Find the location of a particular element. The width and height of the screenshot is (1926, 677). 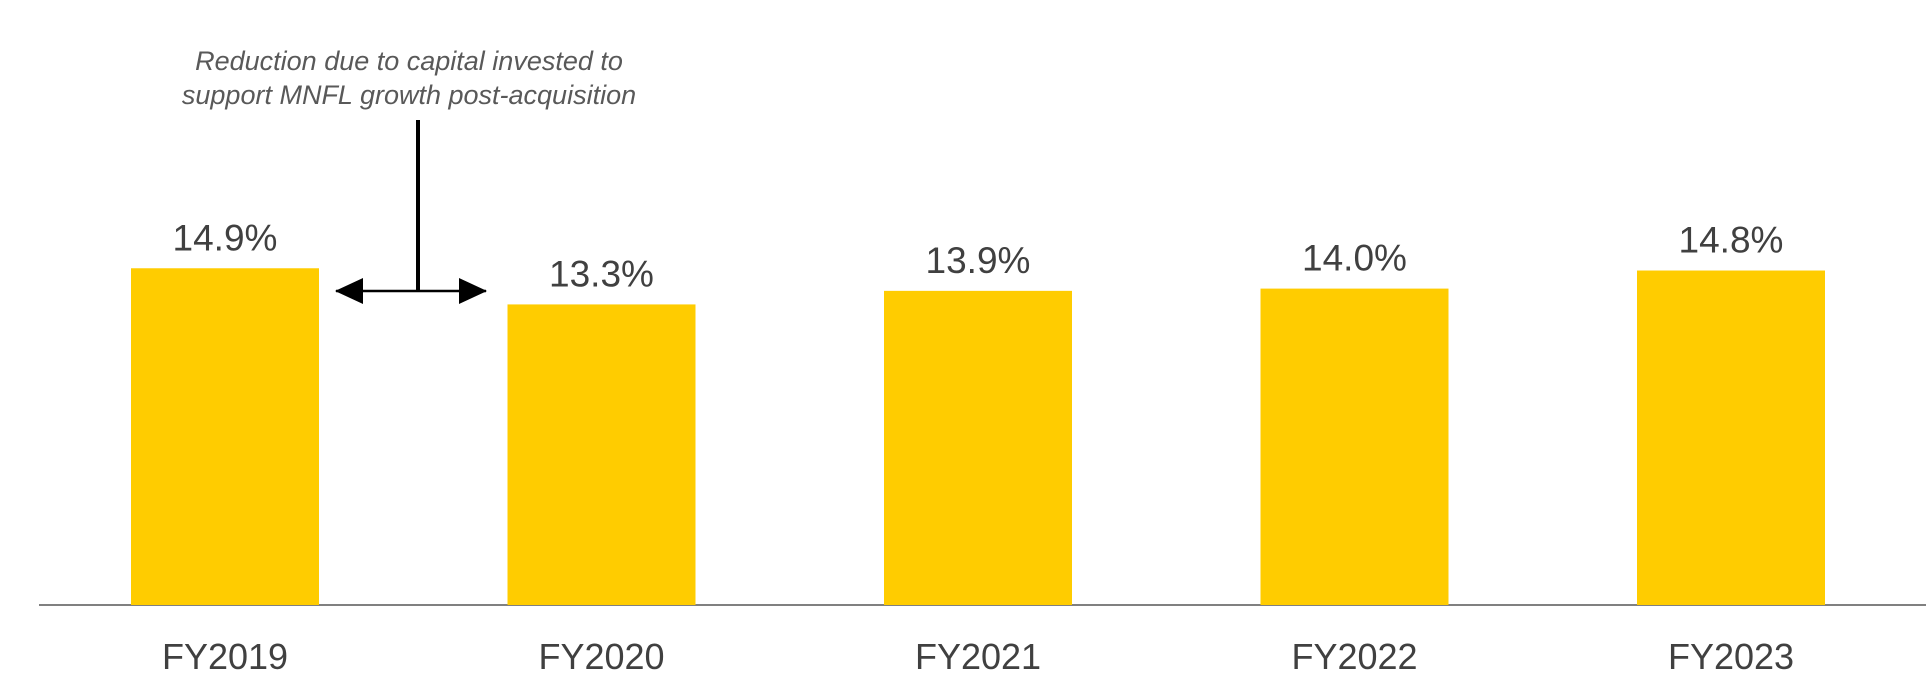

x-tick-label: FY2020 is located at coordinates (601, 656).